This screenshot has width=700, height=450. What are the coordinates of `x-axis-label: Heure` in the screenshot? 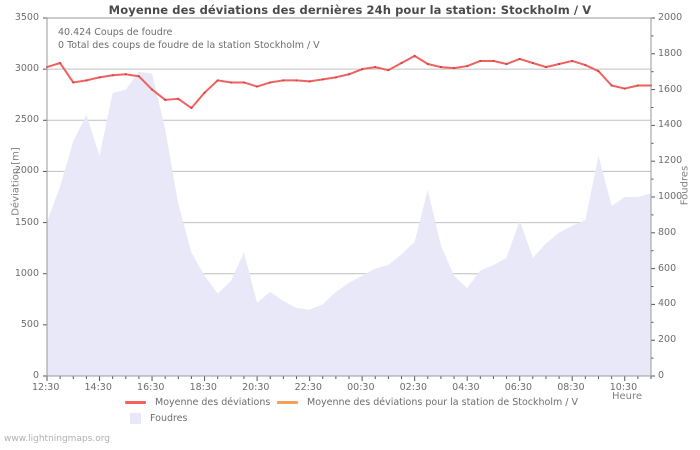 It's located at (627, 396).